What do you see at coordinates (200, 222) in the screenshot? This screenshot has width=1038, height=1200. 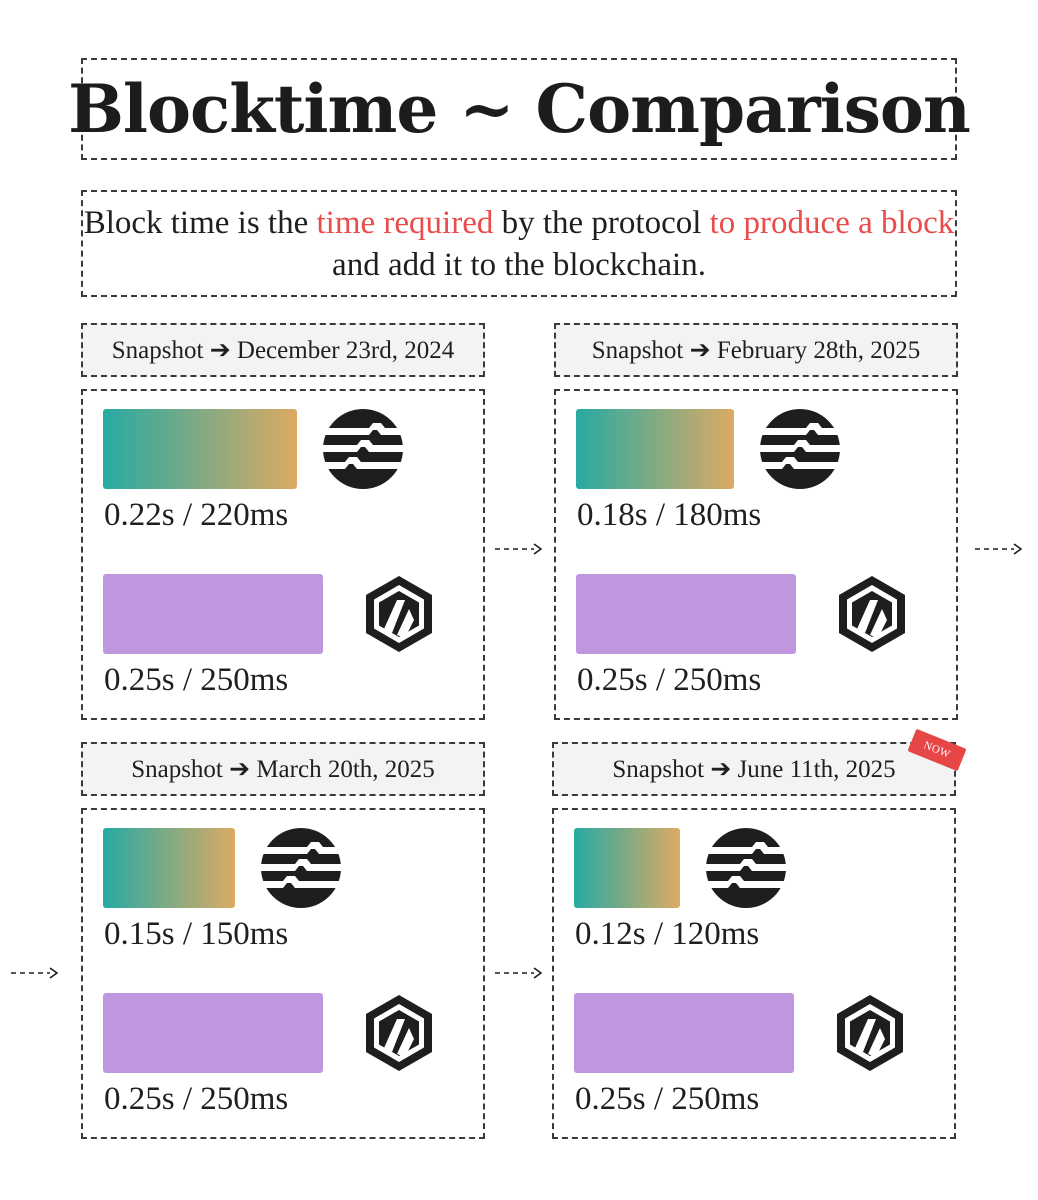 I see `definition-part: Block time is the` at bounding box center [200, 222].